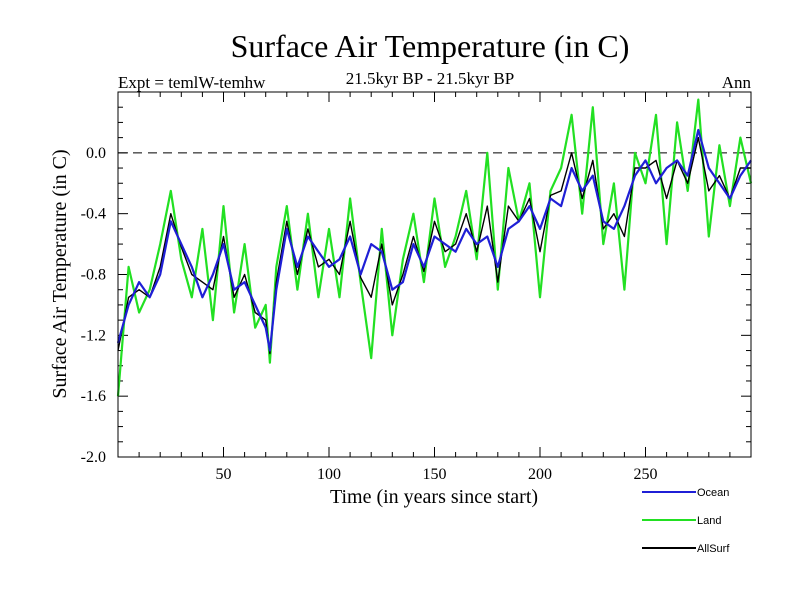  I want to click on legend-label-land: Land, so click(709, 521).